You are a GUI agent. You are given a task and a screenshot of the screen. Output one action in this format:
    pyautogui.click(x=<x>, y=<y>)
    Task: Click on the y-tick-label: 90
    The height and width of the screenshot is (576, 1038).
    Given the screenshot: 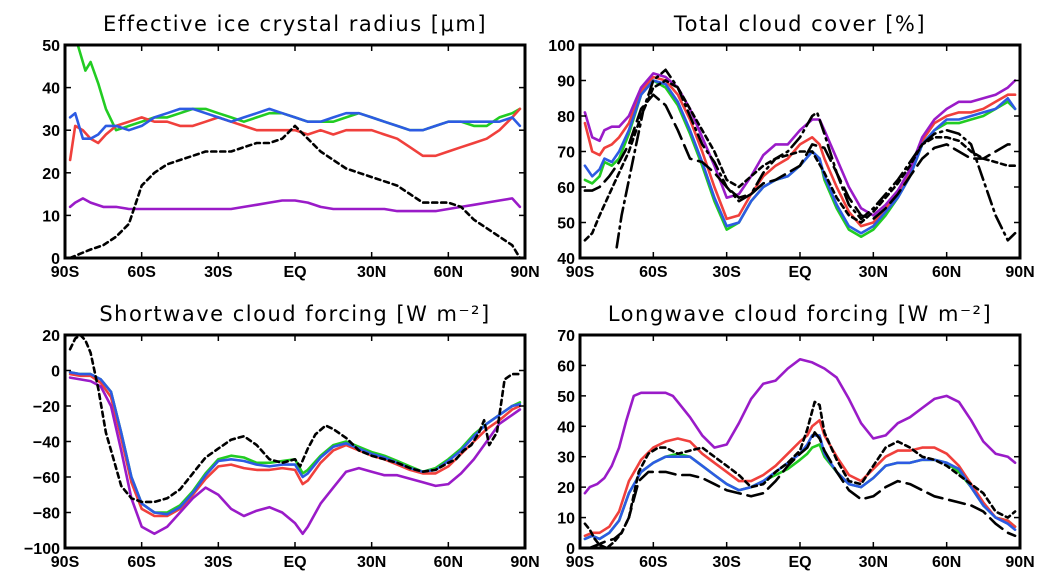 What is the action you would take?
    pyautogui.click(x=566, y=82)
    